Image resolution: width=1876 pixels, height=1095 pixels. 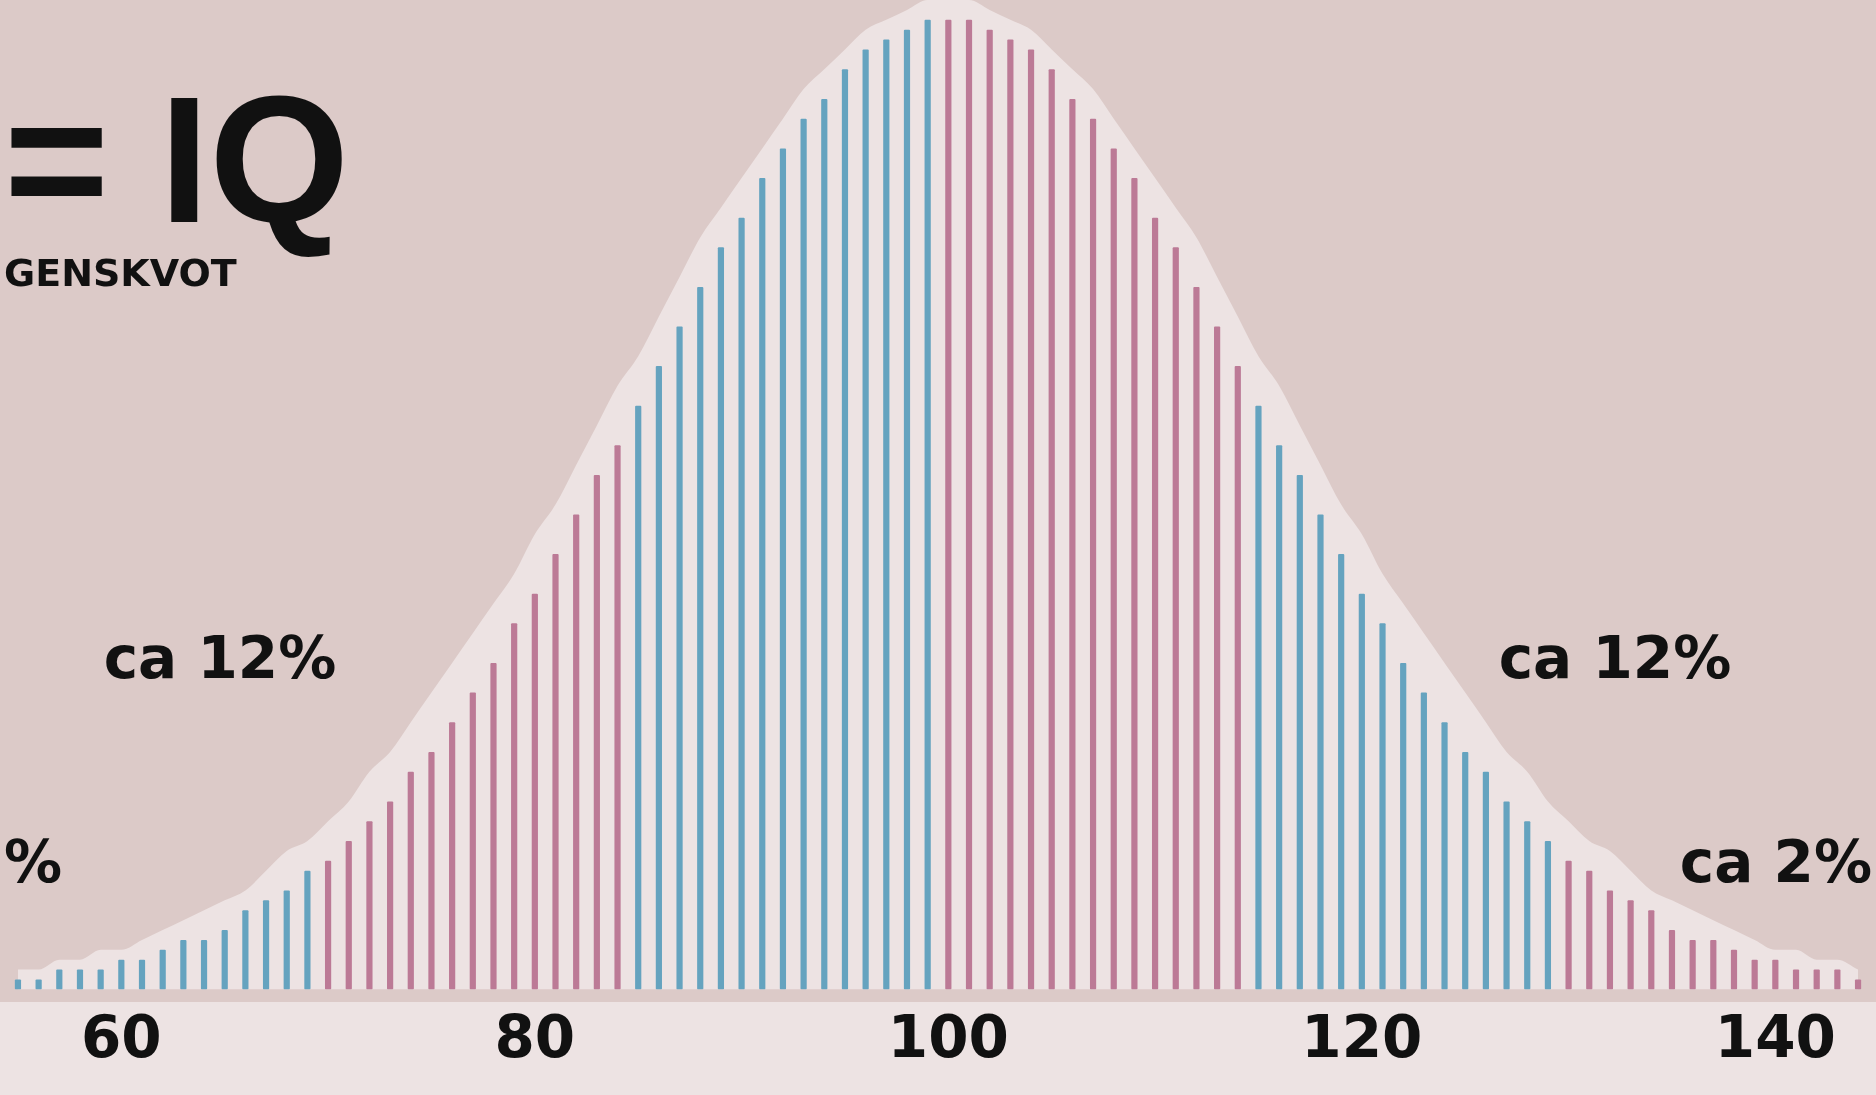 What do you see at coordinates (121, 1037) in the screenshot?
I see `x-tick-label: 60` at bounding box center [121, 1037].